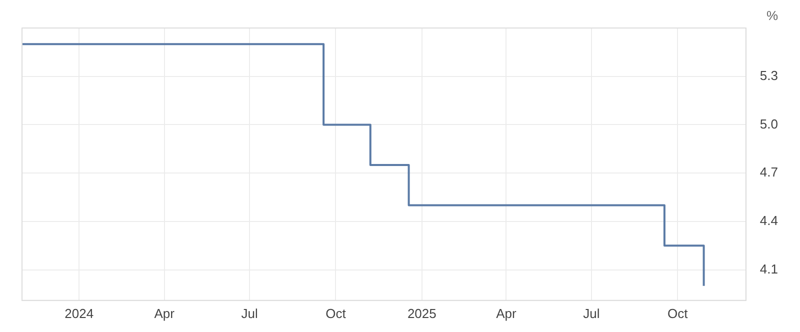 The width and height of the screenshot is (800, 332). Describe the element at coordinates (769, 172) in the screenshot. I see `y-tick-label: 4.7` at that location.